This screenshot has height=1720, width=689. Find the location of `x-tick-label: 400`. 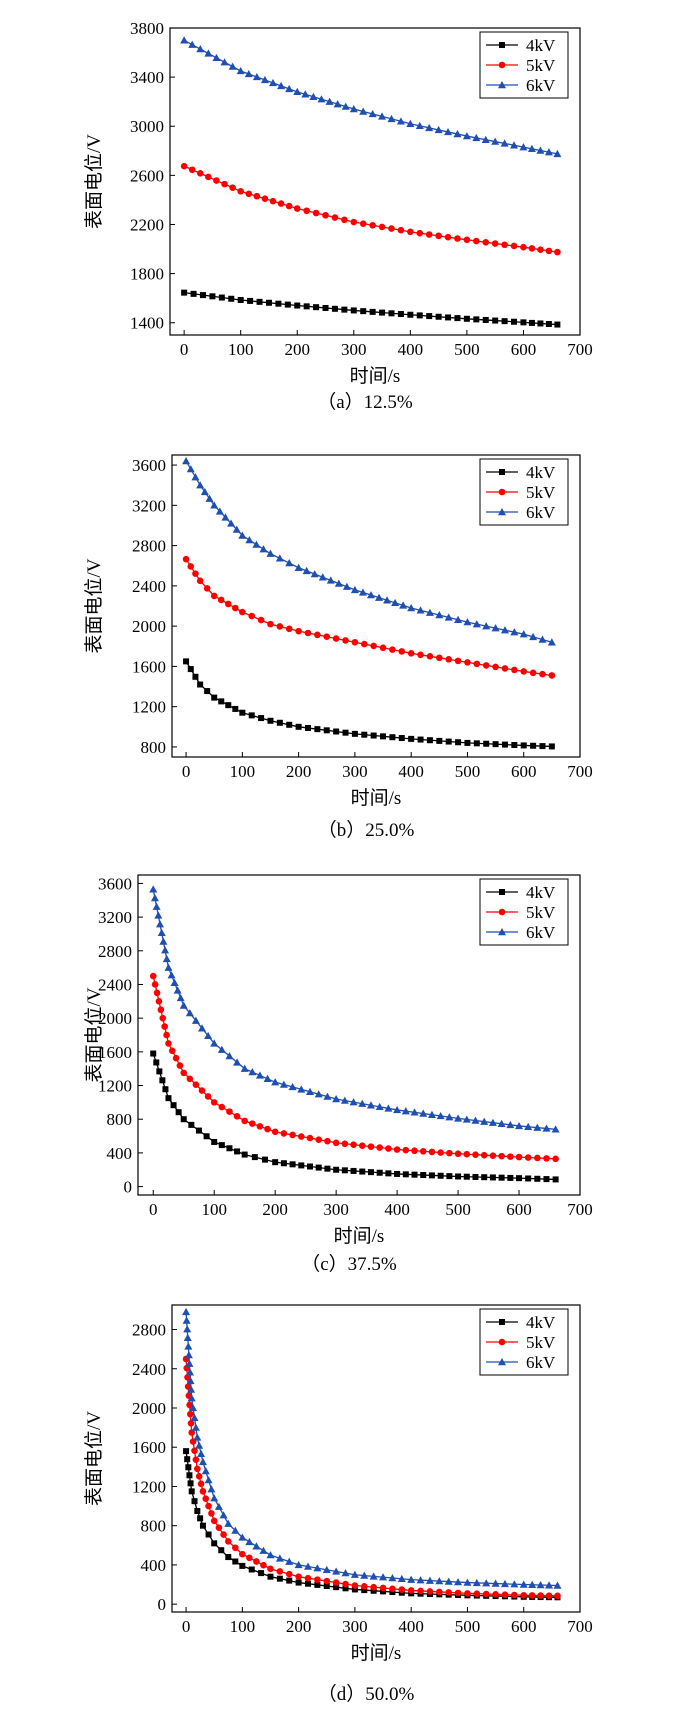

x-tick-label: 400 is located at coordinates (411, 771).